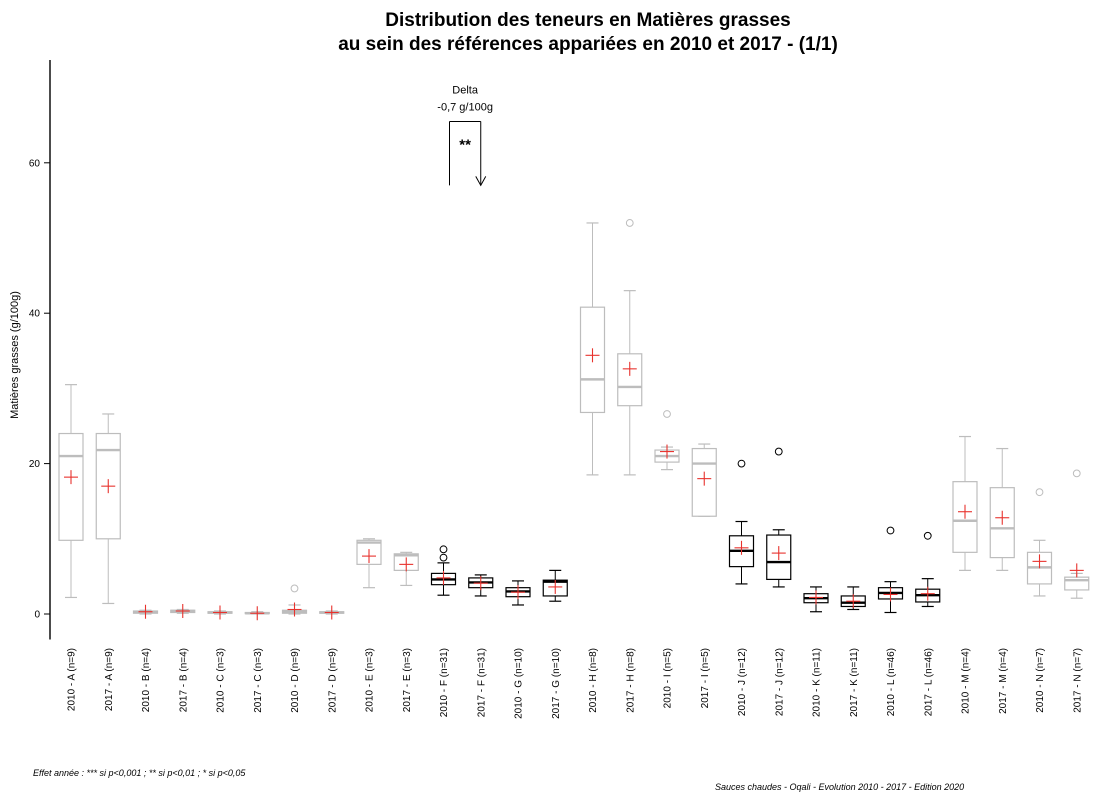 Image resolution: width=1093 pixels, height=793 pixels. Describe the element at coordinates (742, 682) in the screenshot. I see `category-label-18: 2010 - J (n=12)` at that location.